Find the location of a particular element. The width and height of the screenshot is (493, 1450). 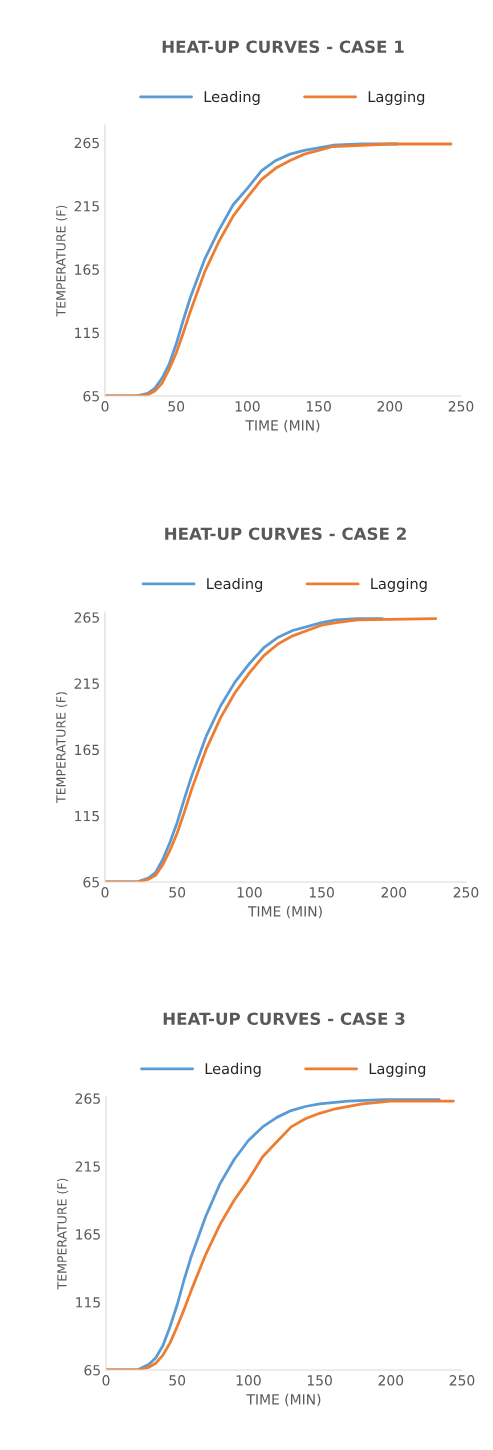

chart-title: HEAT-UP CURVES - CASE 1 is located at coordinates (283, 47).